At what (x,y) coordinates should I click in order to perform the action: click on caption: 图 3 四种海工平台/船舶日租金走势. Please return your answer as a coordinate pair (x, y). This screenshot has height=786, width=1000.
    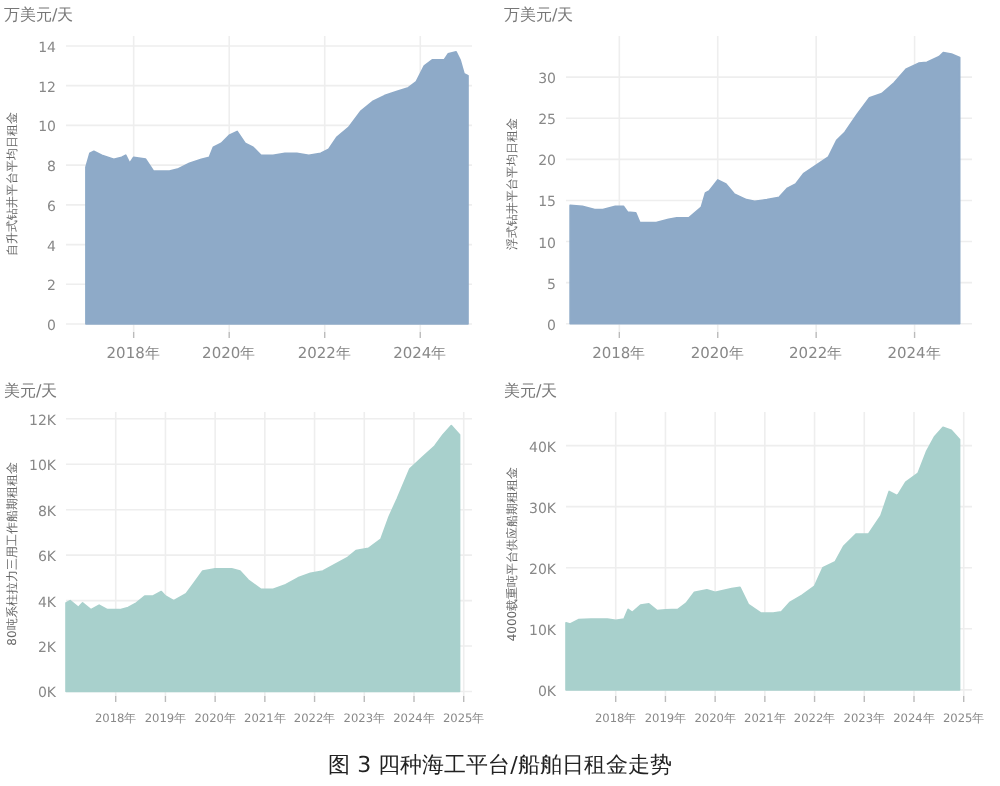
    Looking at the image, I should click on (500, 765).